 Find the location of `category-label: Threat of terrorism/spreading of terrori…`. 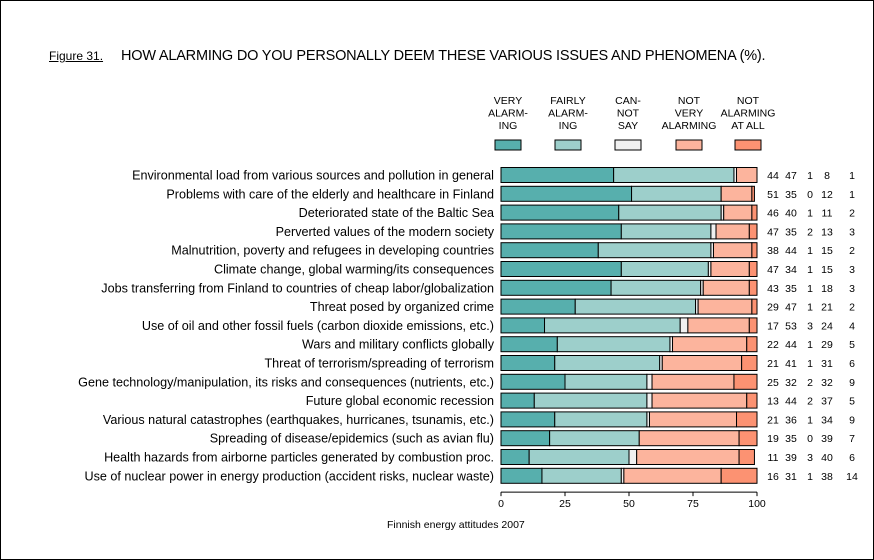

category-label: Threat of terrorism/spreading of terrori… is located at coordinates (379, 364).